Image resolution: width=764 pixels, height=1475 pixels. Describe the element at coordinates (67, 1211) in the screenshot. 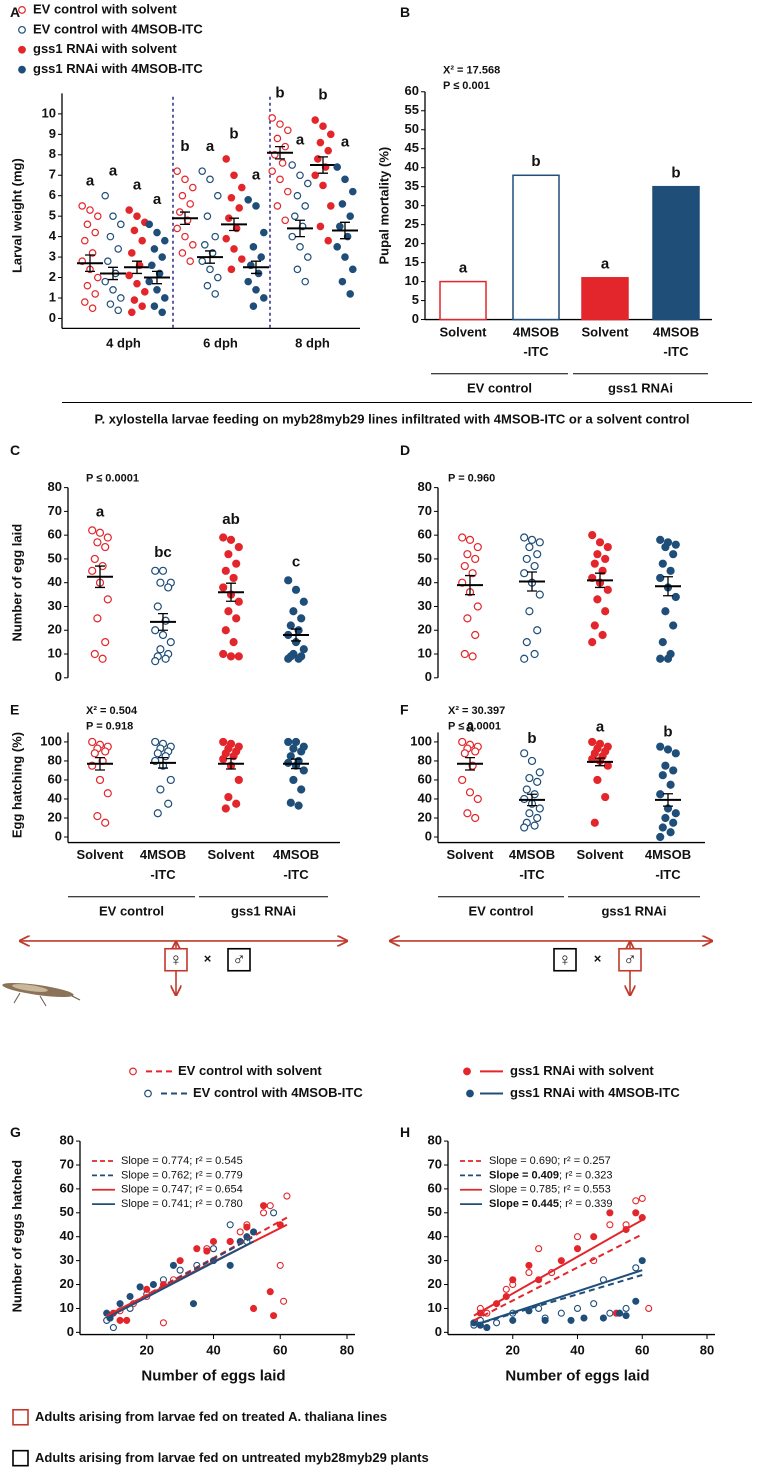

I see `y-tick-label: 50` at that location.